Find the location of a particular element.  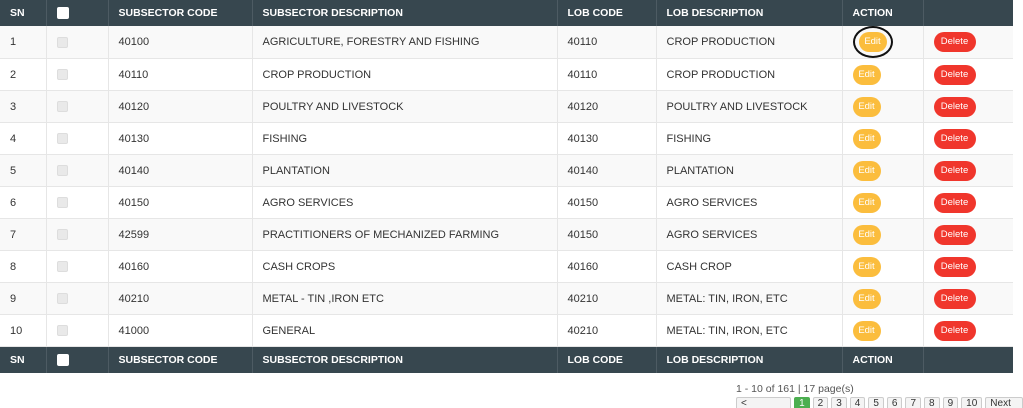

page-button-4: 4 is located at coordinates (857, 402).